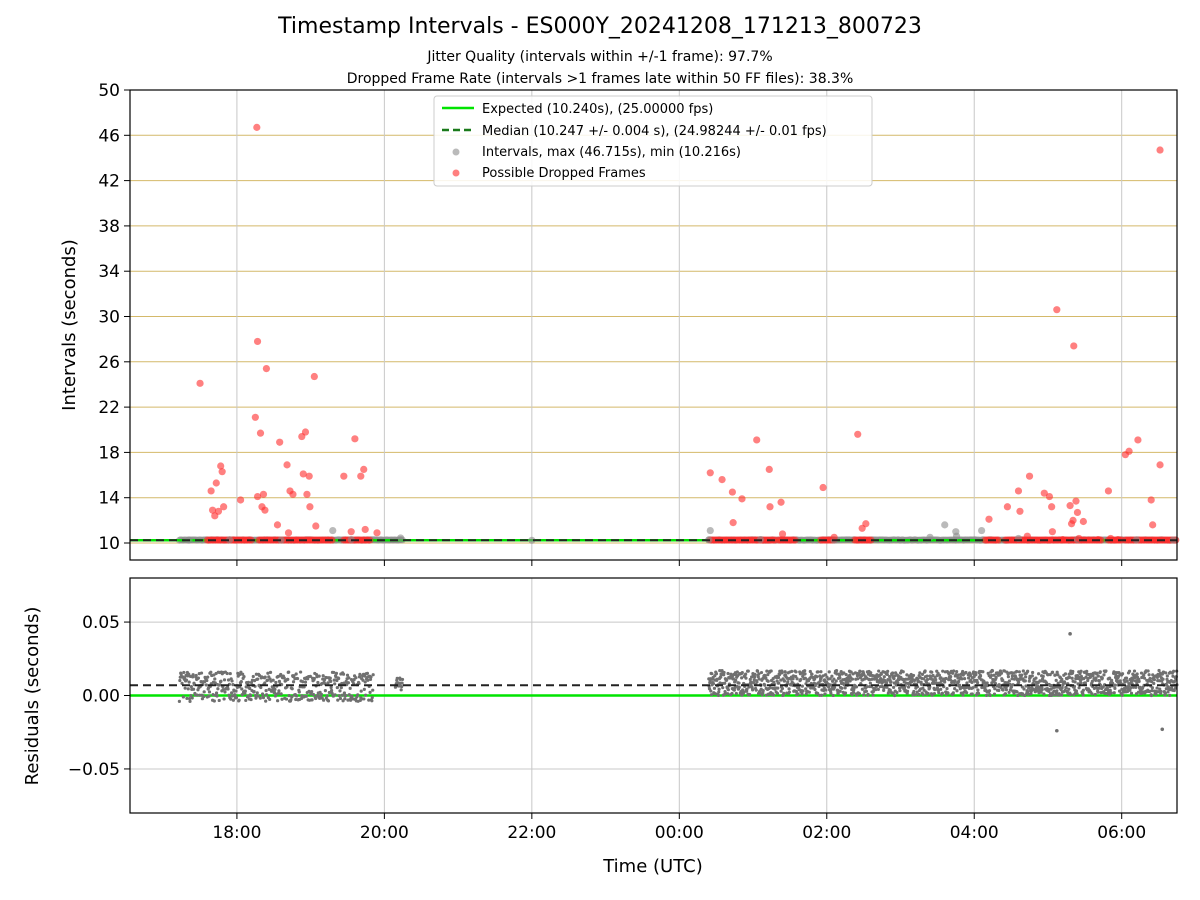 The image size is (1200, 900). I want to click on y-tick-label: 0.05, so click(101, 623).